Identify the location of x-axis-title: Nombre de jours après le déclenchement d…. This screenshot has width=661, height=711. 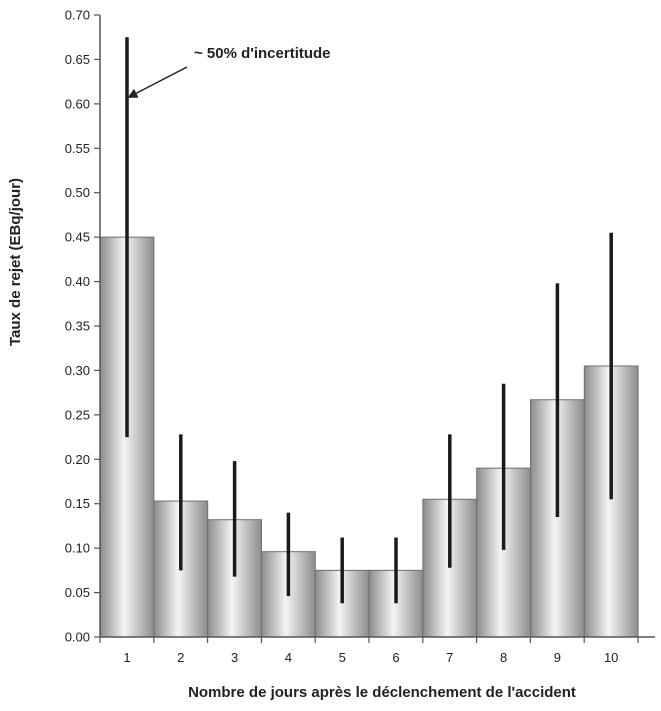
(382, 692).